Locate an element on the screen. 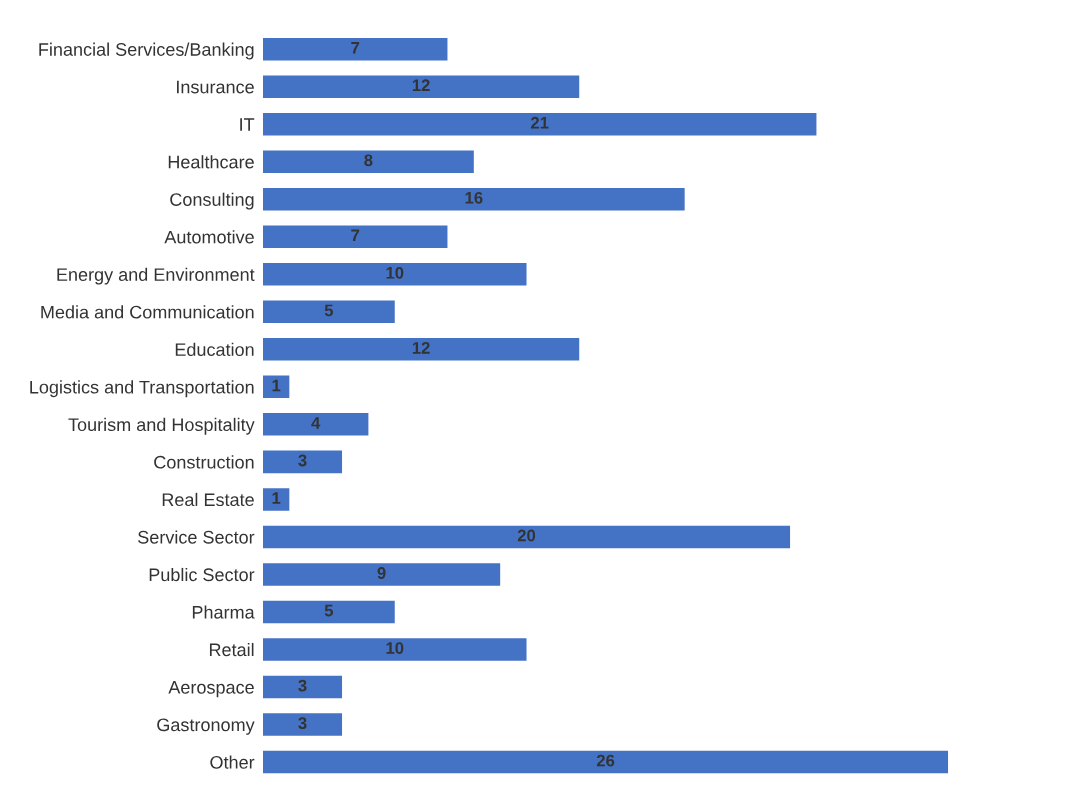 Image resolution: width=1069 pixels, height=800 pixels. y-tick-label: Service Sector is located at coordinates (196, 537).